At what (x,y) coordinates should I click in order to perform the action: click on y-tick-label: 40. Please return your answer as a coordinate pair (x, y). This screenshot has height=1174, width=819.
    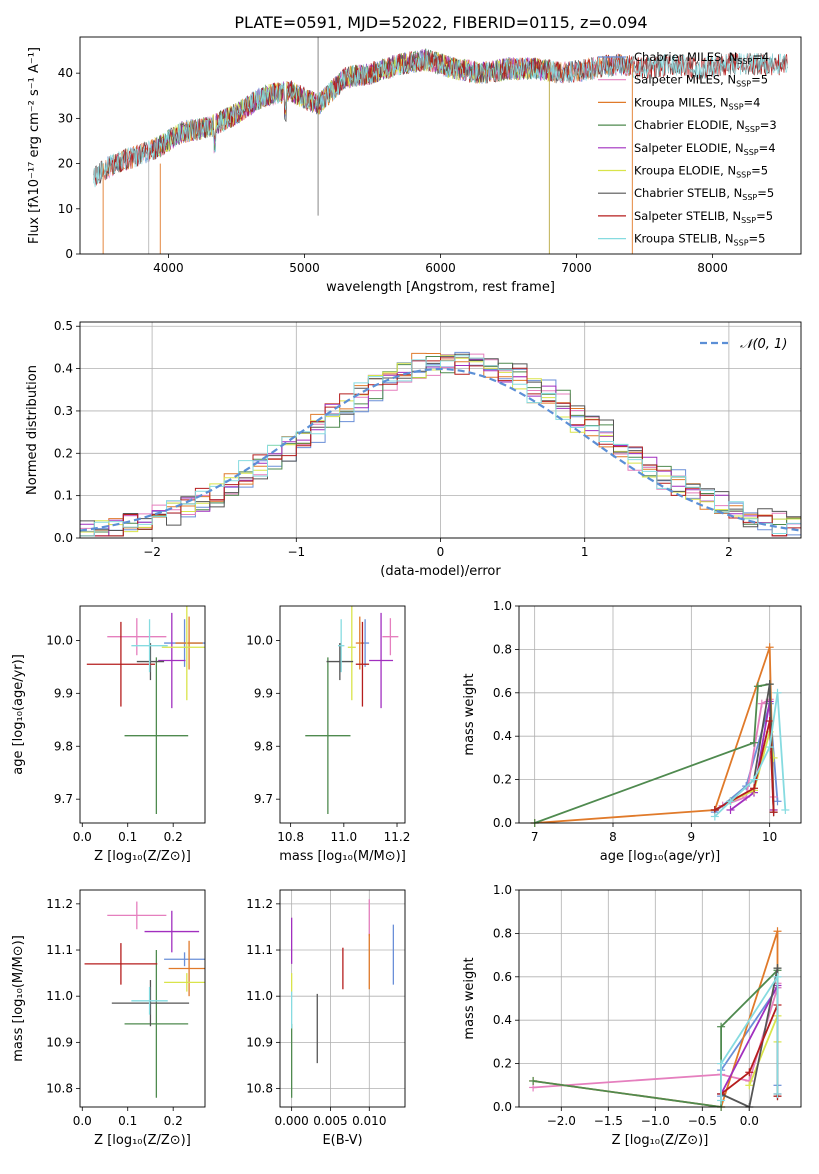
    Looking at the image, I should click on (65, 73).